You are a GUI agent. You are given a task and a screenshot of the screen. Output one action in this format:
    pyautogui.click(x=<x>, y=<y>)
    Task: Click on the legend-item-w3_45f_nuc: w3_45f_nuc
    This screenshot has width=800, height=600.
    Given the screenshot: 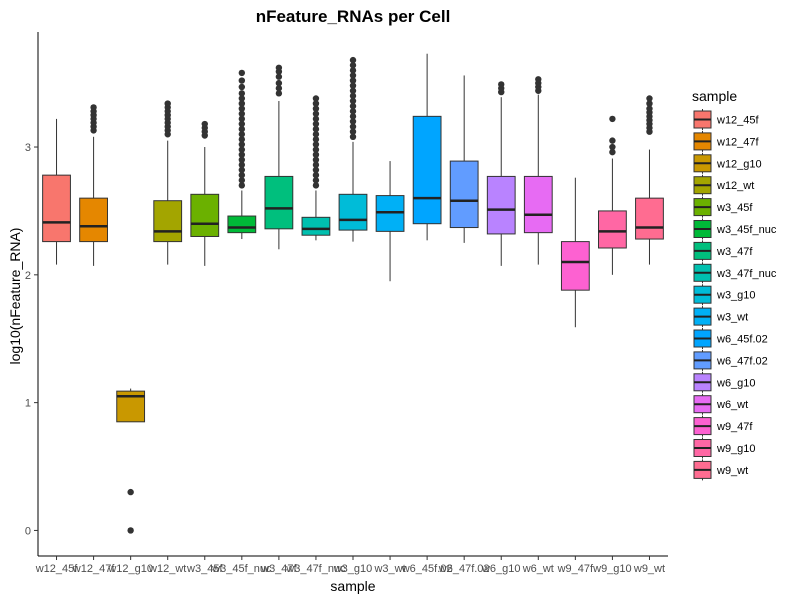 What is the action you would take?
    pyautogui.click(x=735, y=229)
    